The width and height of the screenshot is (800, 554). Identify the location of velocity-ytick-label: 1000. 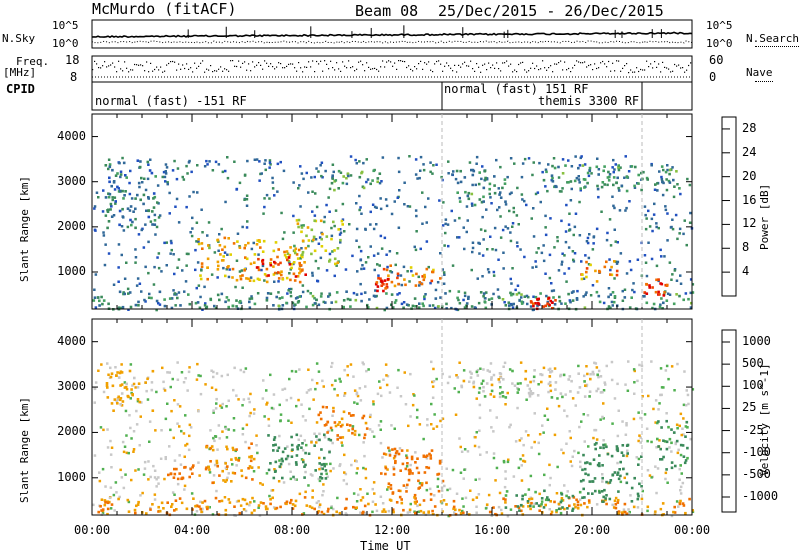
(71, 476).